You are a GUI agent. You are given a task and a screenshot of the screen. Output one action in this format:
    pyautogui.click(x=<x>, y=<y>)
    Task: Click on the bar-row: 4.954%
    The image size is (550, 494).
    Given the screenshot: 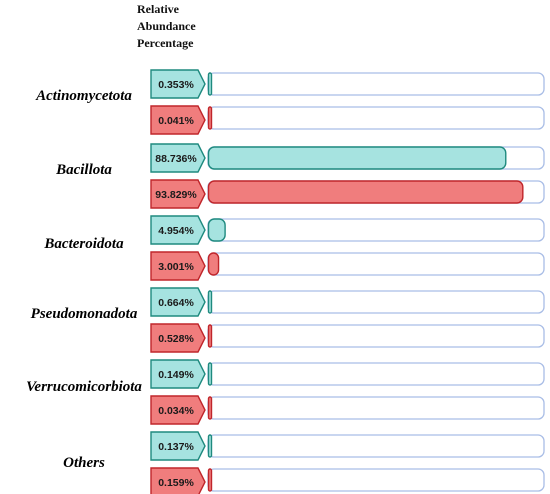 What is the action you would take?
    pyautogui.click(x=347, y=230)
    